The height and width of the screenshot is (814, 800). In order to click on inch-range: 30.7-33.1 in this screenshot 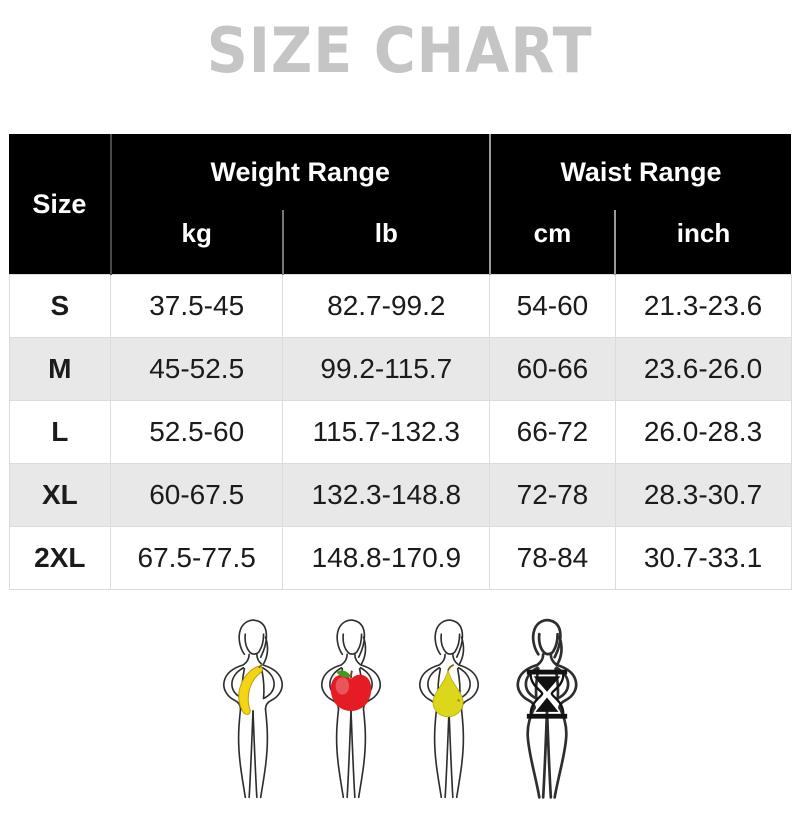, I will do `click(703, 558)`.